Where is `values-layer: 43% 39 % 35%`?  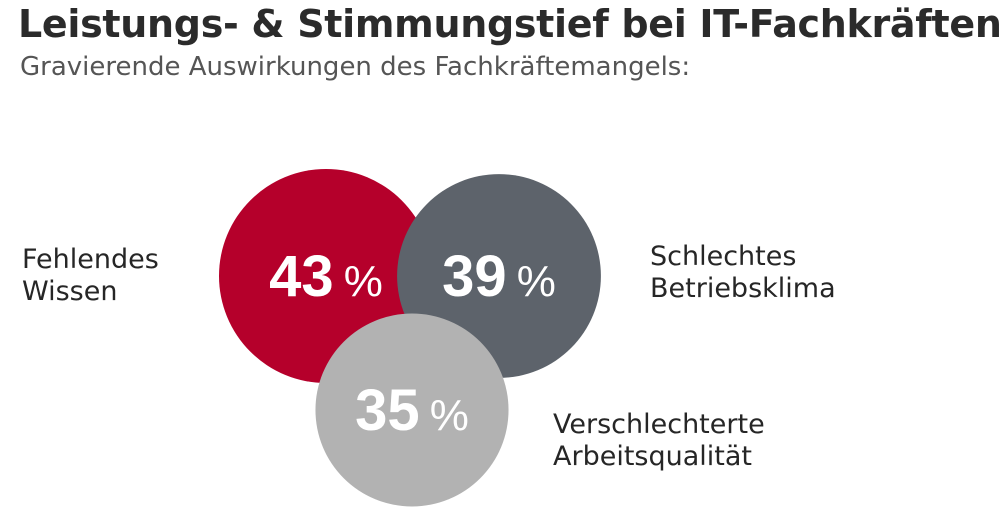
values-layer: 43% 39 % 35% is located at coordinates (412, 343).